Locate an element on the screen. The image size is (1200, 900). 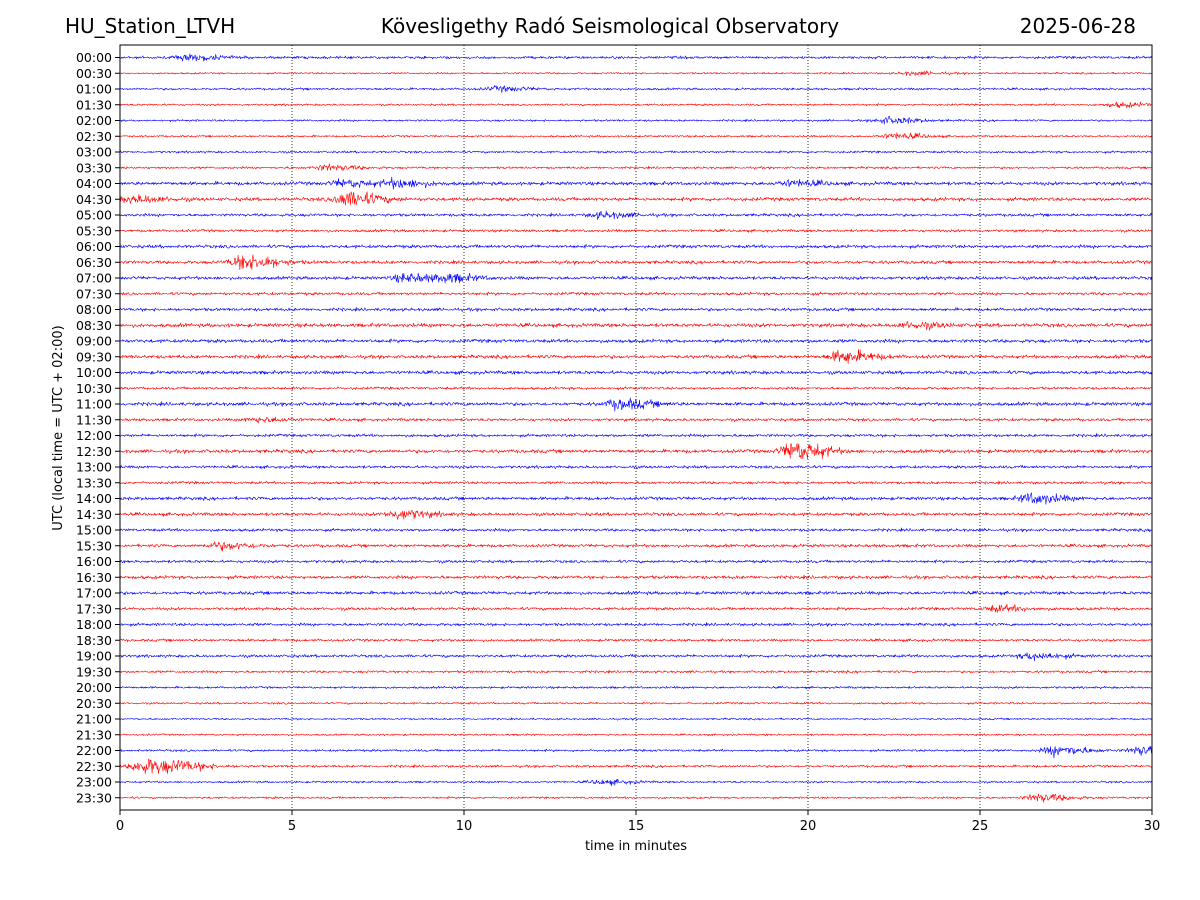
y-tick-label: 17:00 is located at coordinates (94, 593).